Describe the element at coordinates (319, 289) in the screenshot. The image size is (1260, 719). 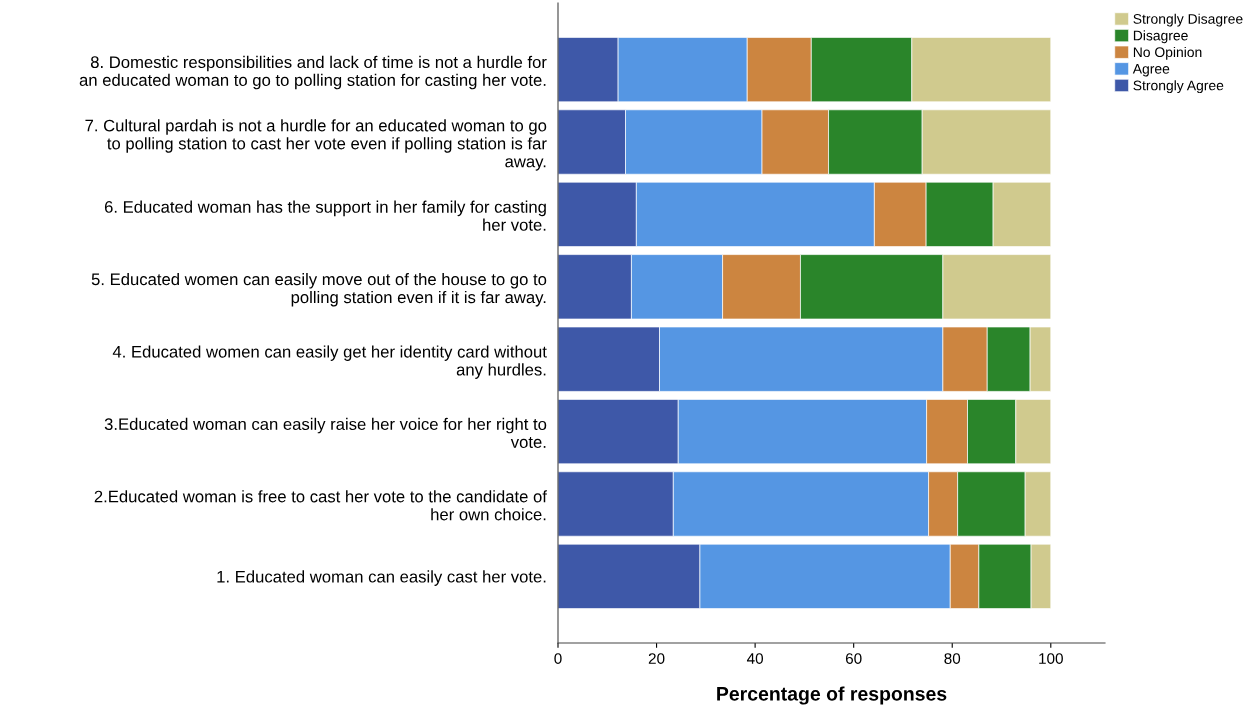
I see `y-tick-label: 5. Educated women can easily move out of the house to go to polling station even if it is far away.` at that location.